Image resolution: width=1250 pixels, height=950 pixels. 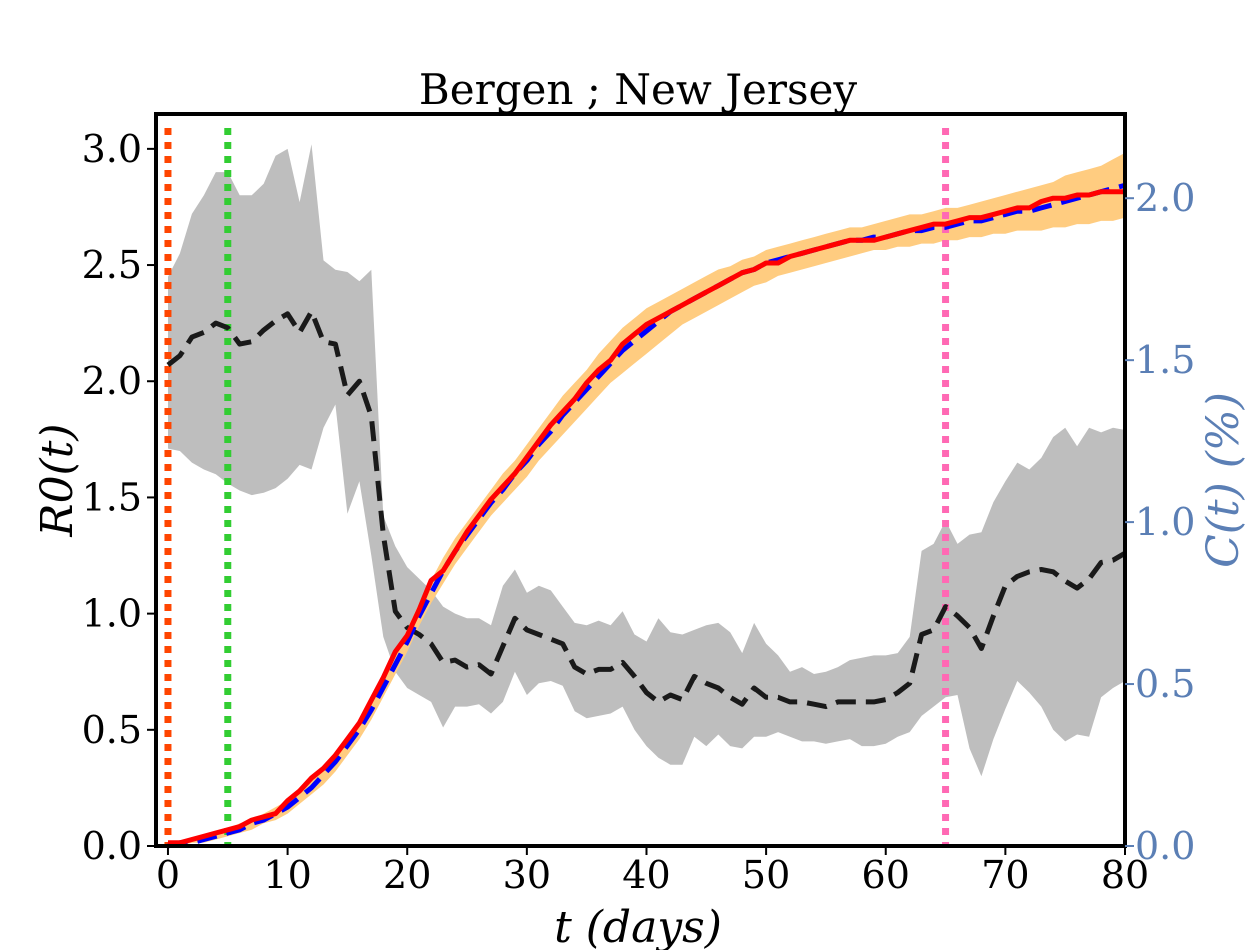 What do you see at coordinates (1165, 846) in the screenshot?
I see `y-right-tick-label: 0.0` at bounding box center [1165, 846].